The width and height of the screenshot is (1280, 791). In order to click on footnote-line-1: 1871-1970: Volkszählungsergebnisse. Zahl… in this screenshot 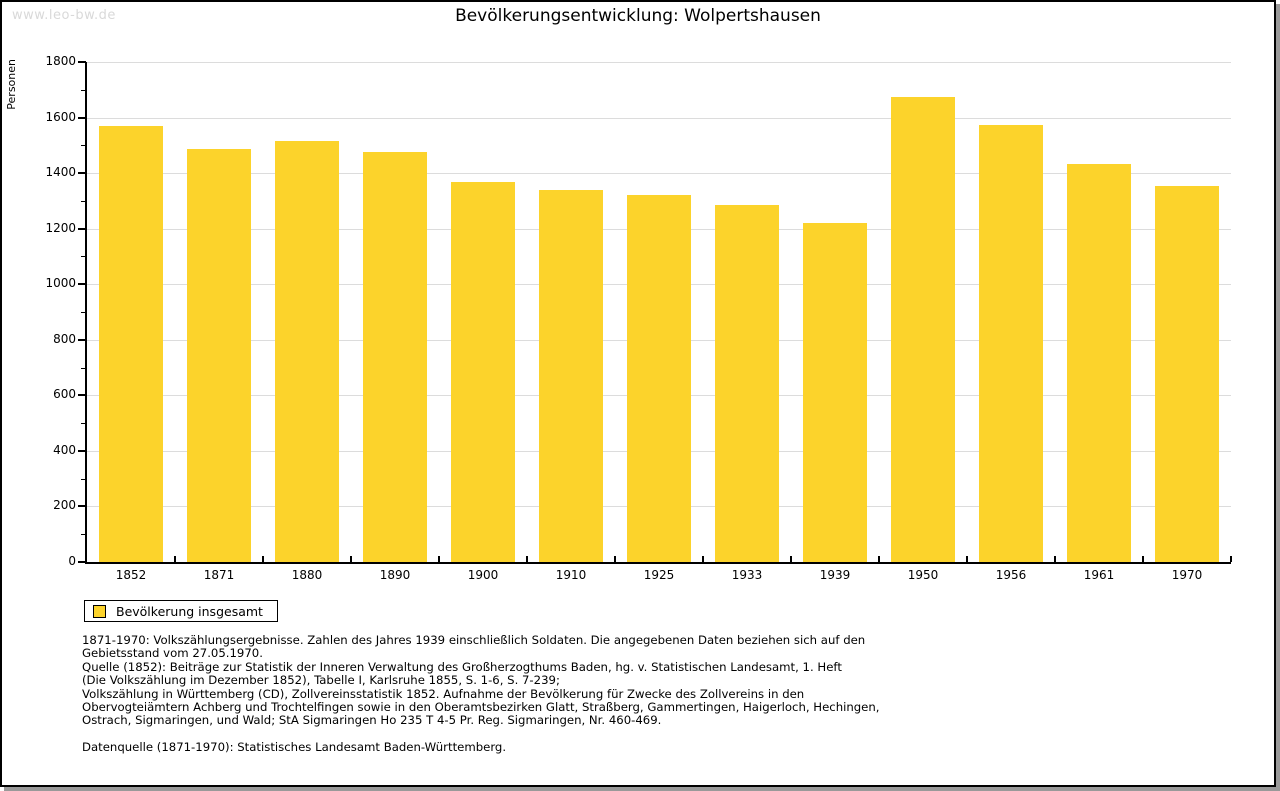, I will do `click(474, 640)`.